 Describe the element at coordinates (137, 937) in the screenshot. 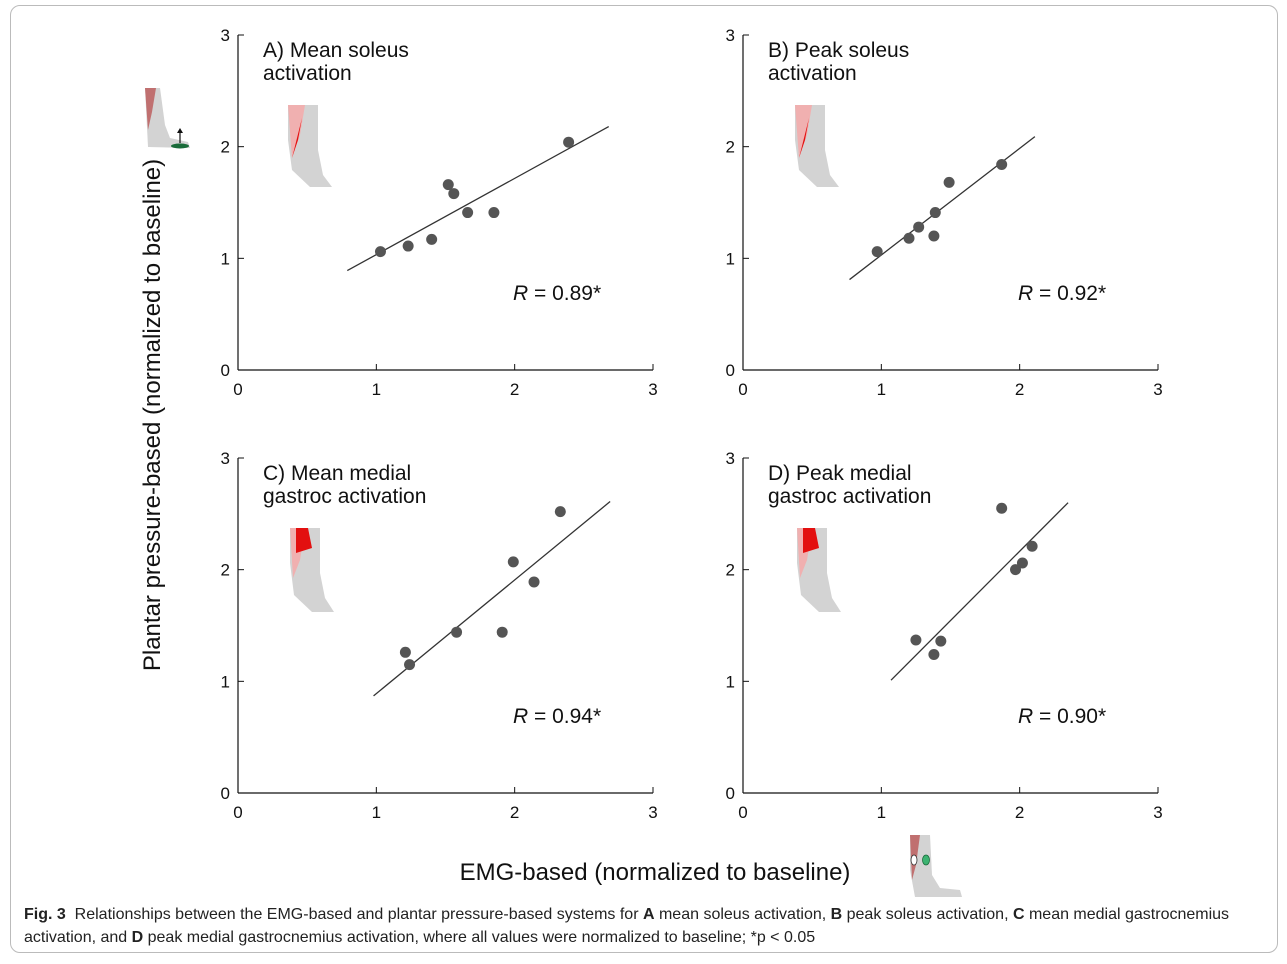

I see `caption-bold: D` at that location.